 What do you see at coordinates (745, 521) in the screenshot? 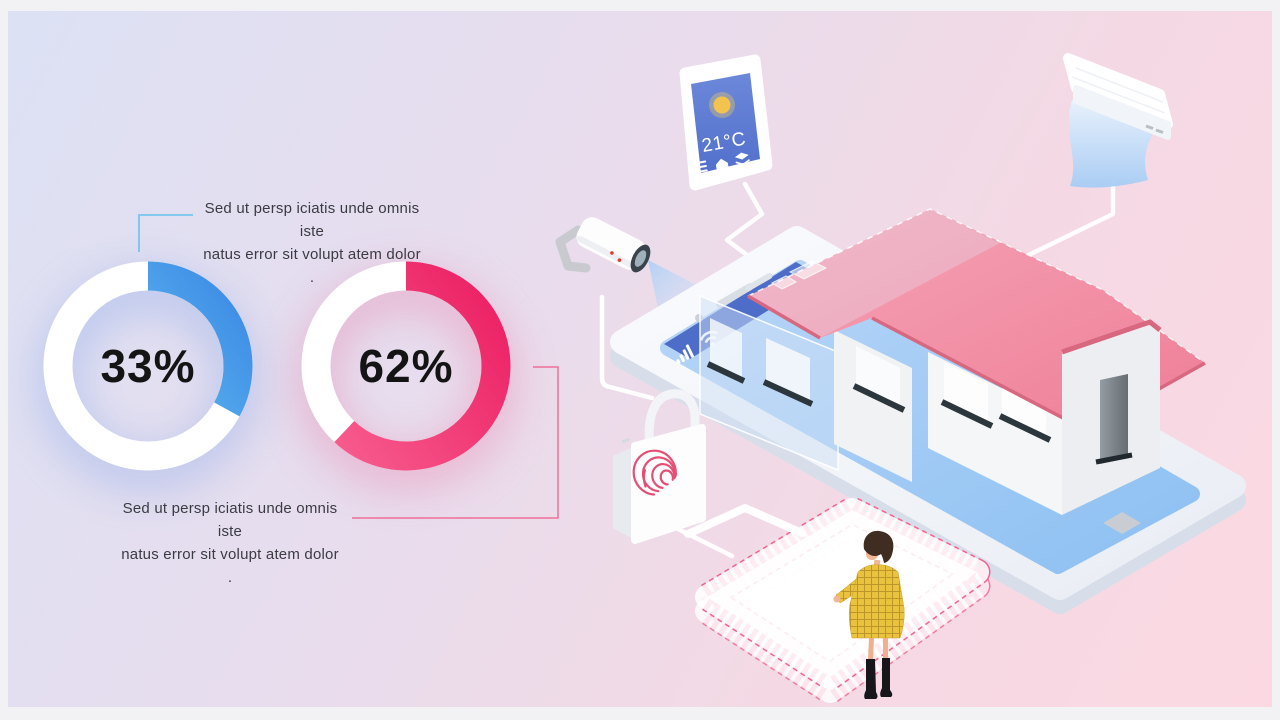
I see `mat-back-edge` at bounding box center [745, 521].